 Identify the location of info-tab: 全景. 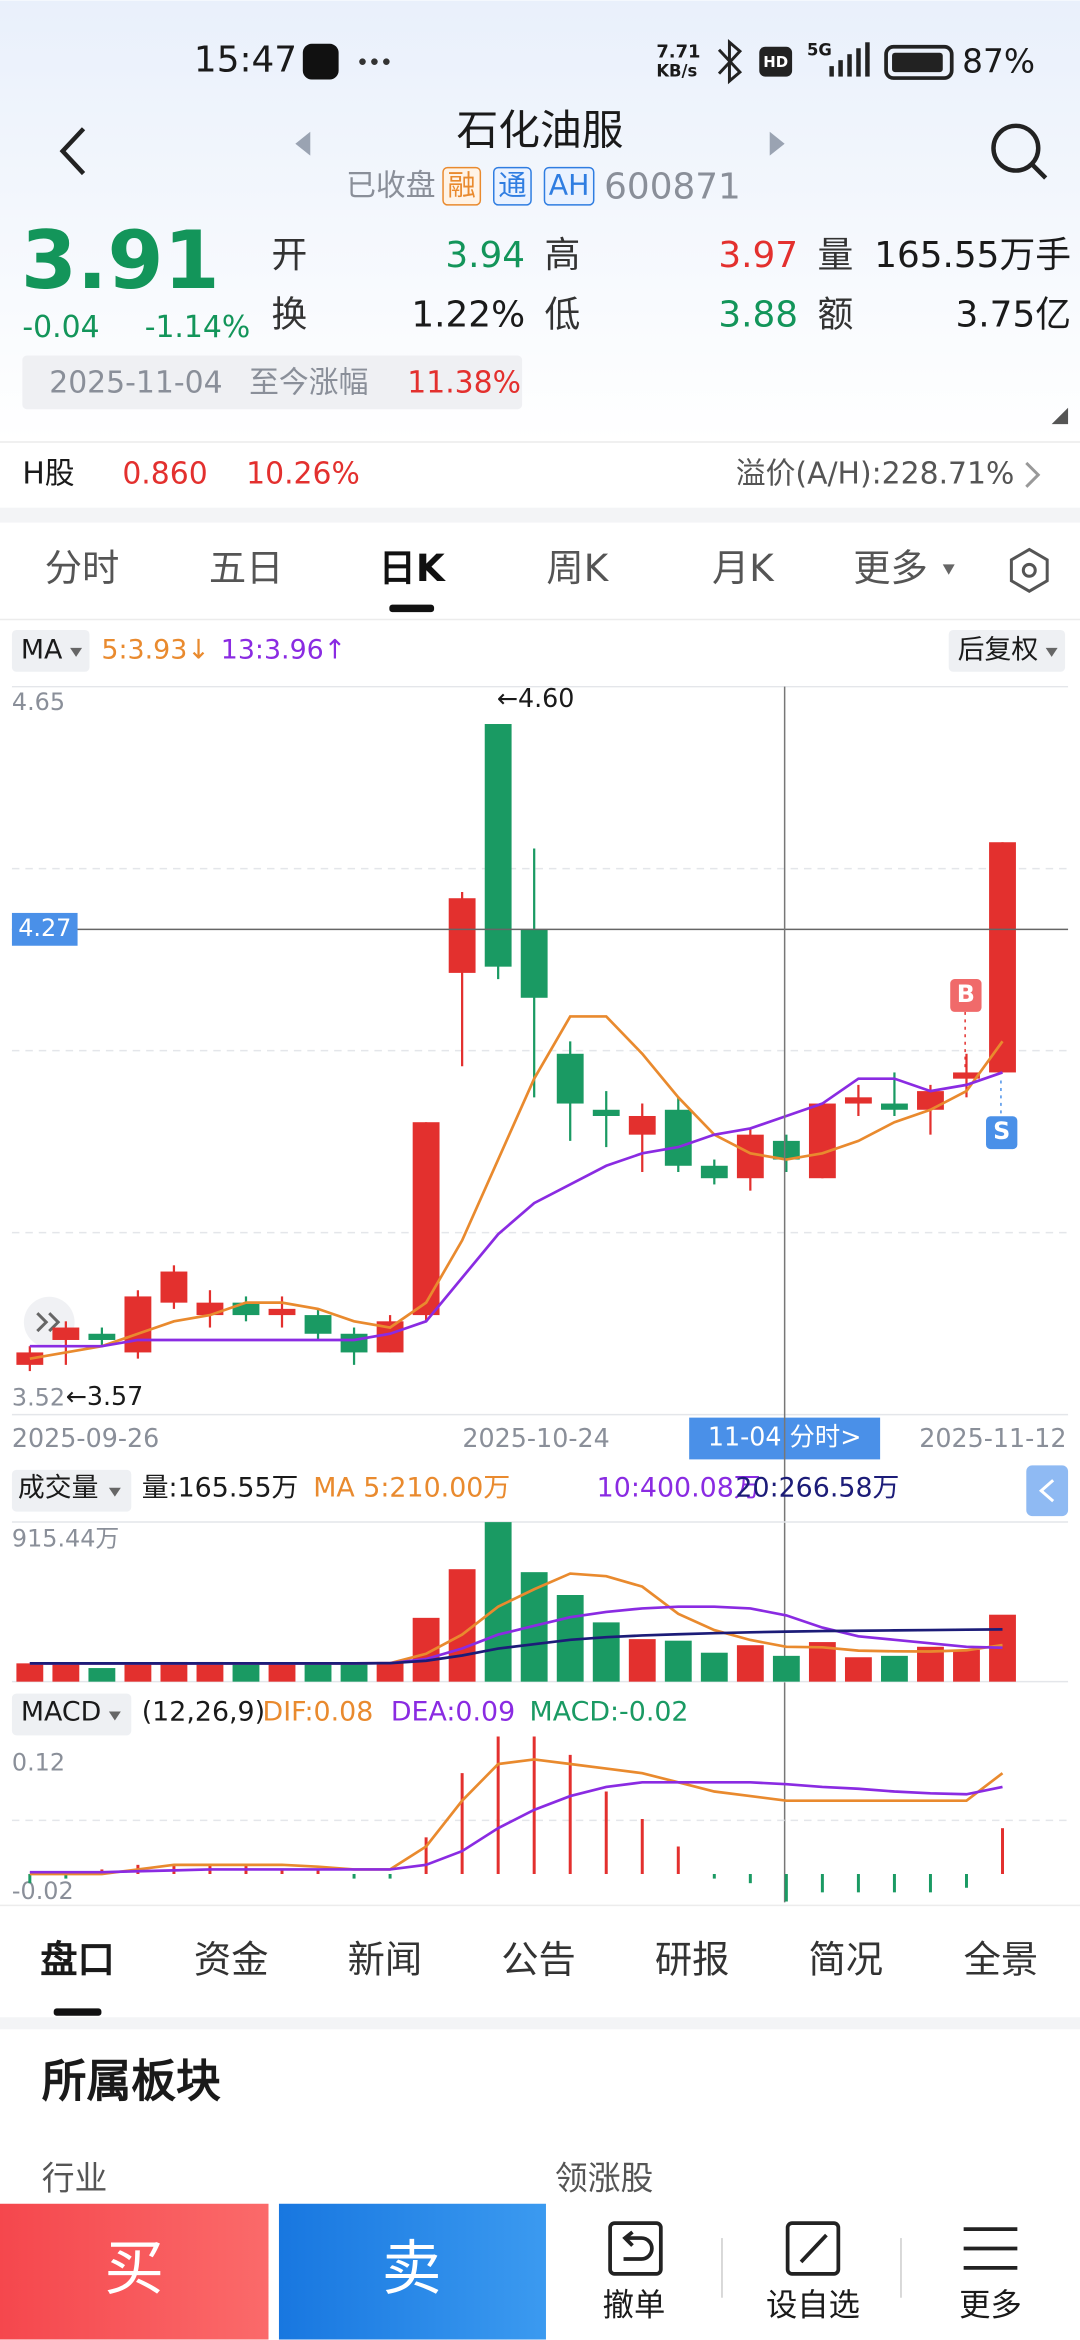
(1001, 1960).